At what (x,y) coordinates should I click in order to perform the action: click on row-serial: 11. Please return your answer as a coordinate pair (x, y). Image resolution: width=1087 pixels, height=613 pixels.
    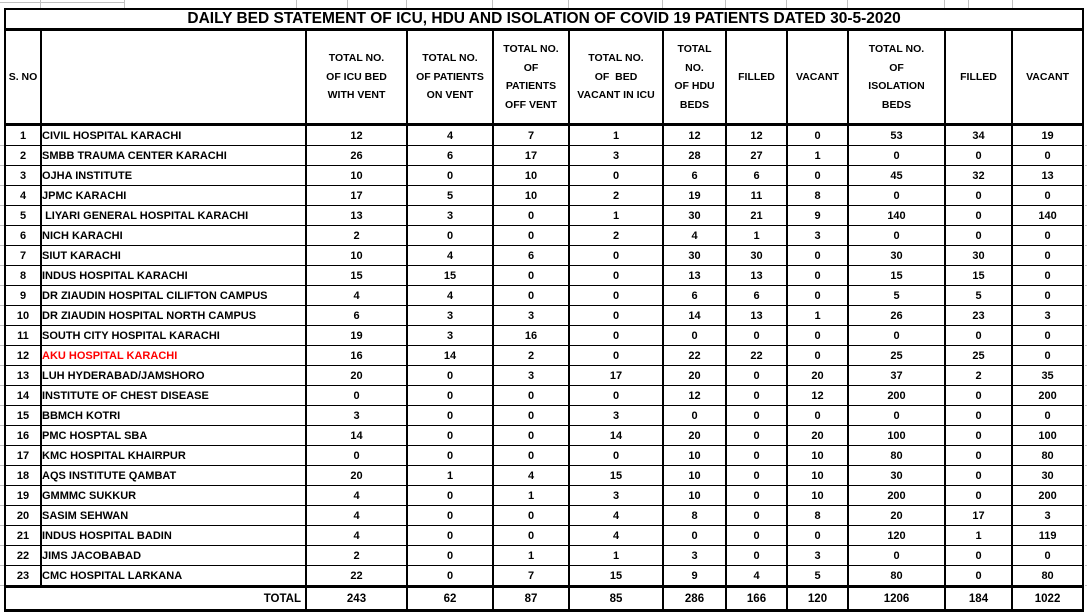
    Looking at the image, I should click on (23, 335).